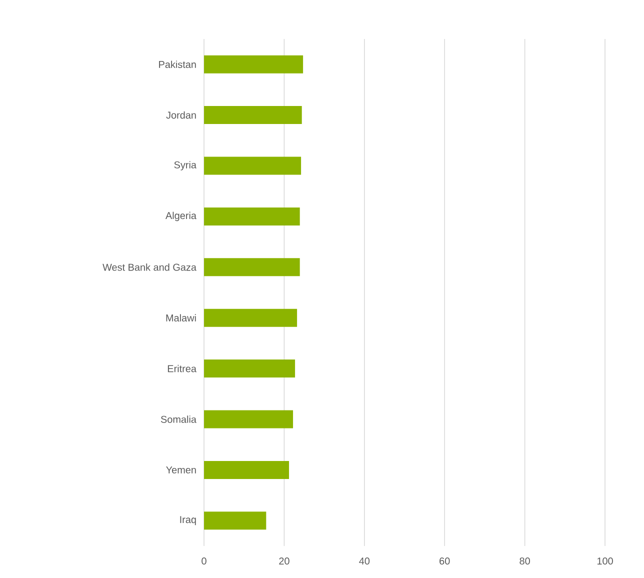 The image size is (644, 578). What do you see at coordinates (182, 368) in the screenshot?
I see `y-tick-label: Eritrea` at bounding box center [182, 368].